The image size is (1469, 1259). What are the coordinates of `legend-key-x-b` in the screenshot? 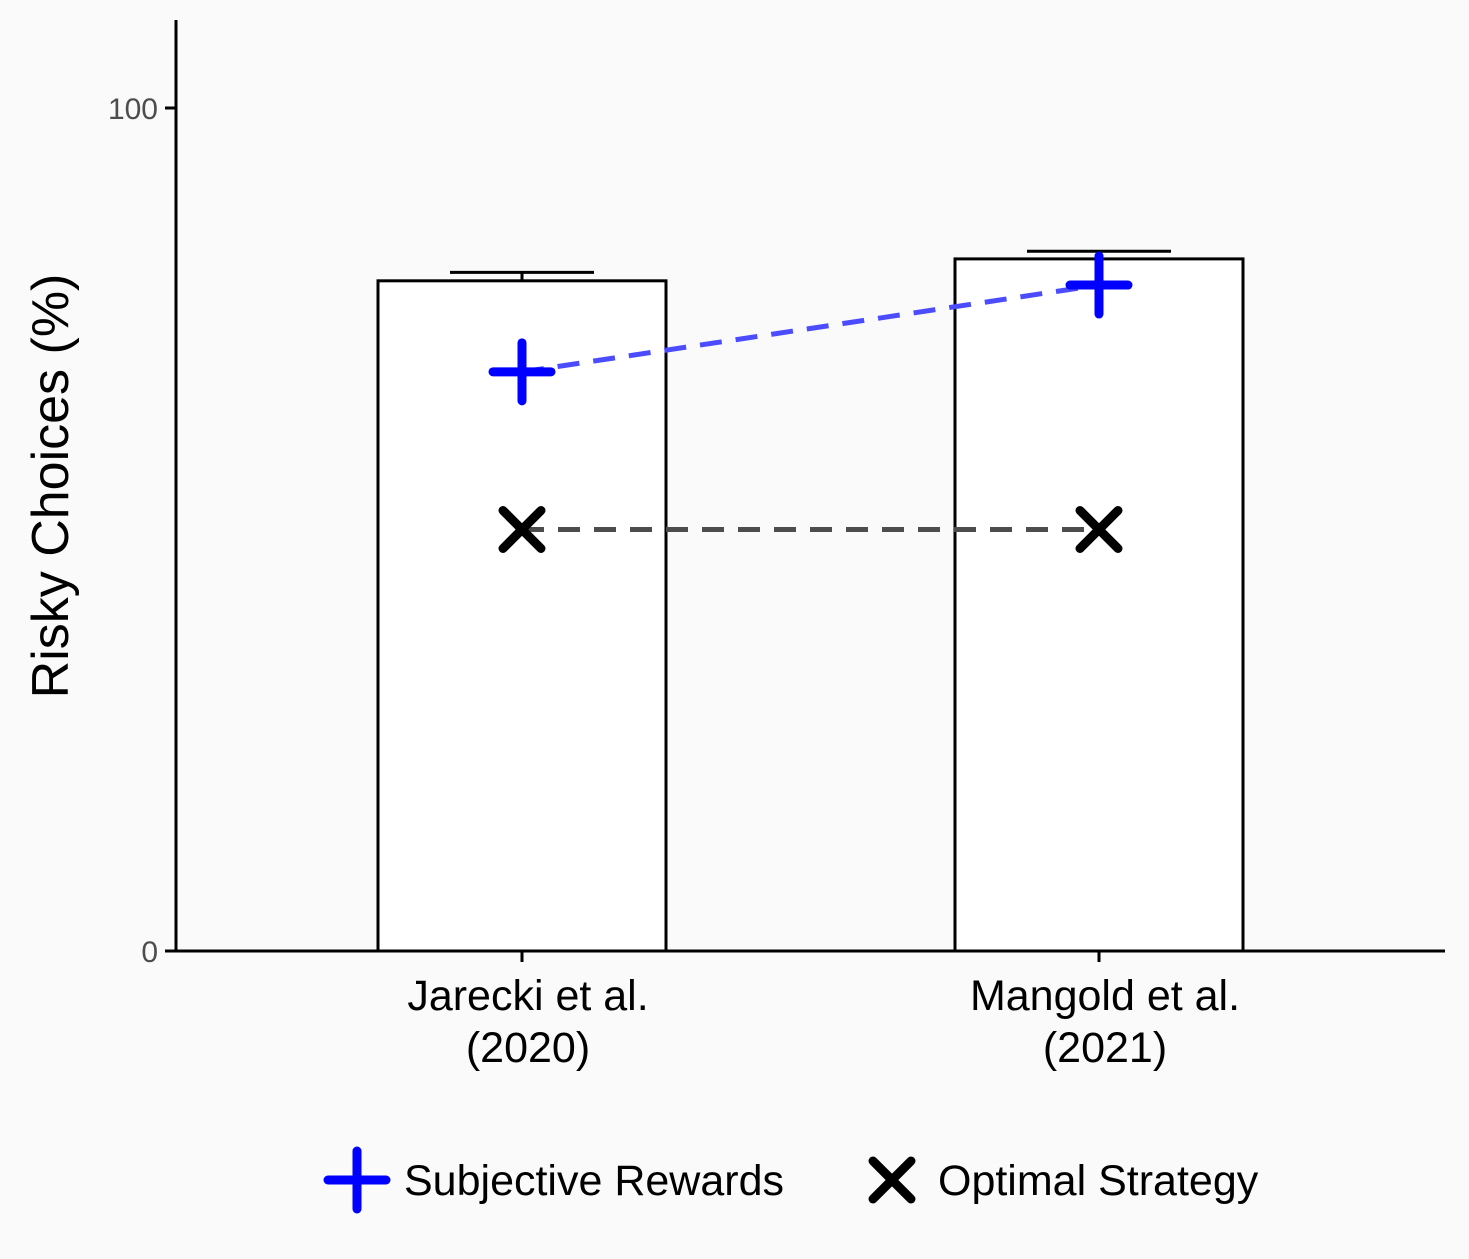 It's located at (892, 1180).